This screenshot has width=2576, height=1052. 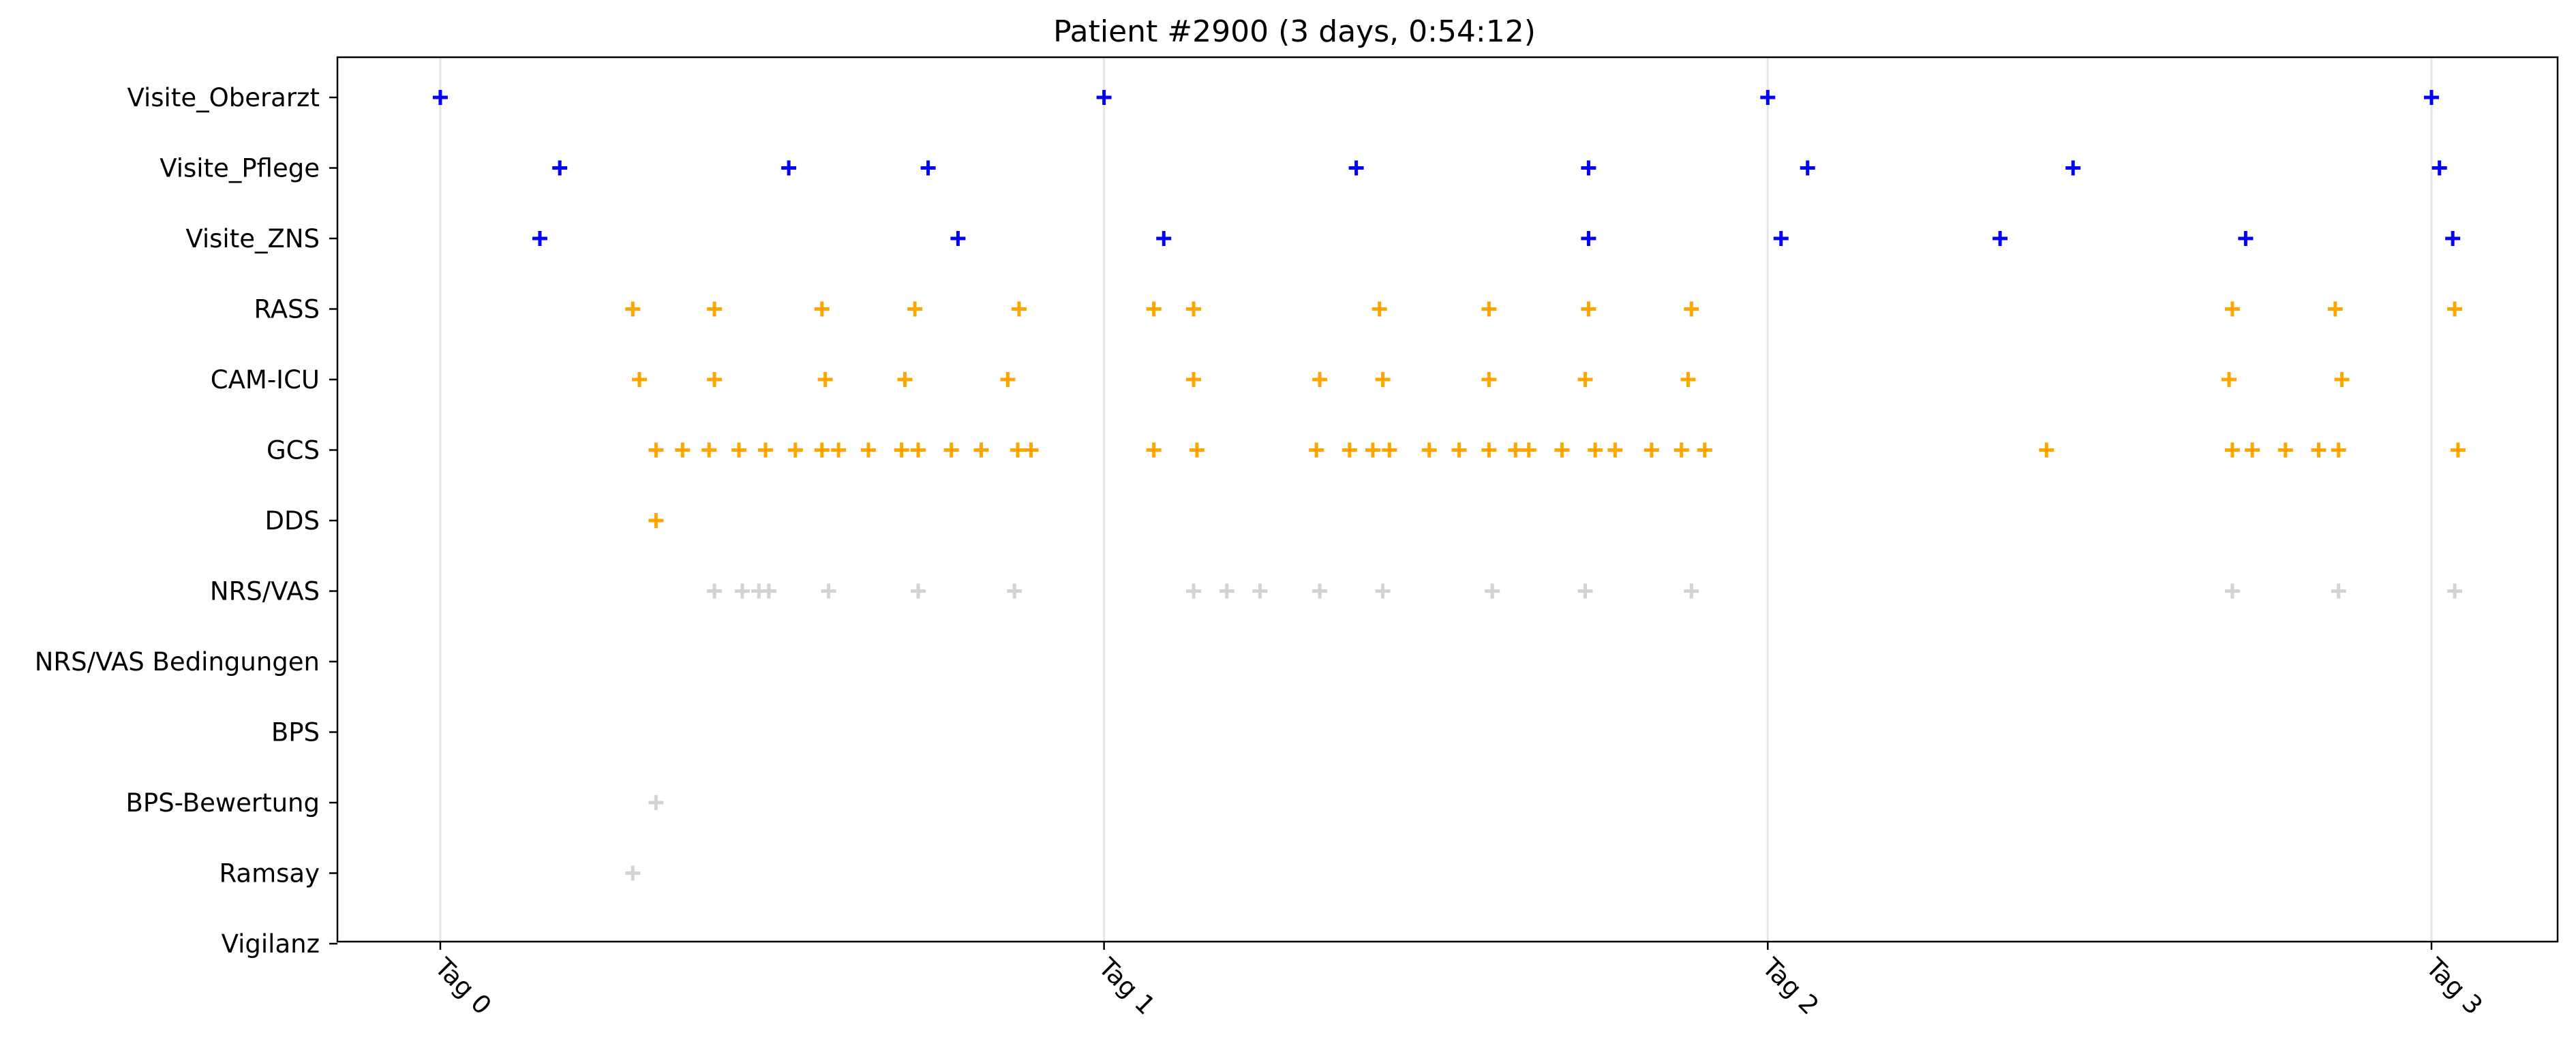 What do you see at coordinates (178, 662) in the screenshot?
I see `y-tick-label-nrs-vas-bedingungen: NRS/VAS Bedingungen` at bounding box center [178, 662].